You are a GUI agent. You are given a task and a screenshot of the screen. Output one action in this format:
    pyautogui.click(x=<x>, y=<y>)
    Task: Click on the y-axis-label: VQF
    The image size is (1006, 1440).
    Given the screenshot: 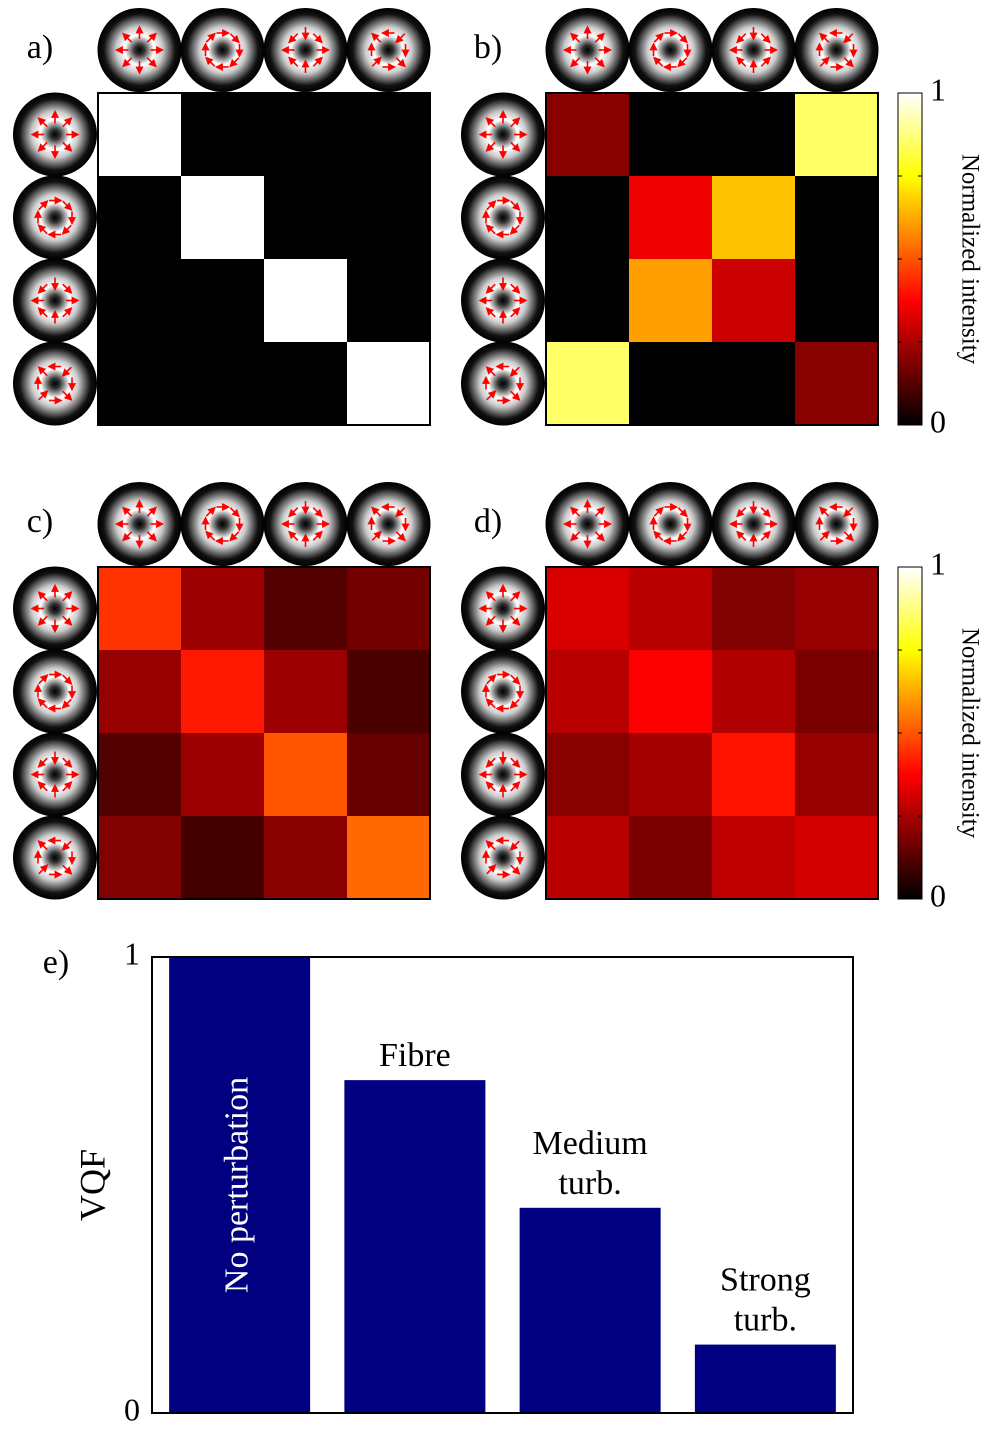 What is the action you would take?
    pyautogui.click(x=92, y=1185)
    